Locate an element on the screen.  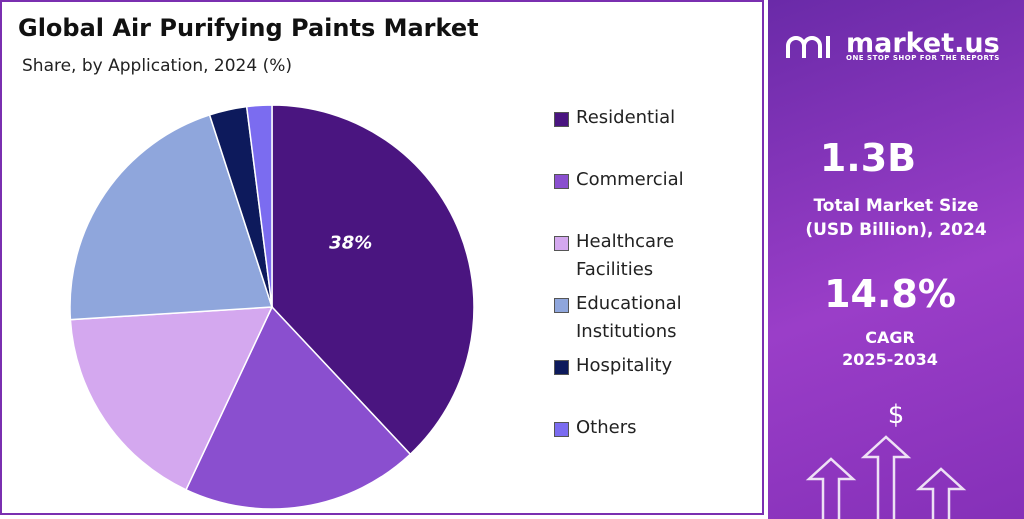
cagr: 14.8% is located at coordinates (890, 294).